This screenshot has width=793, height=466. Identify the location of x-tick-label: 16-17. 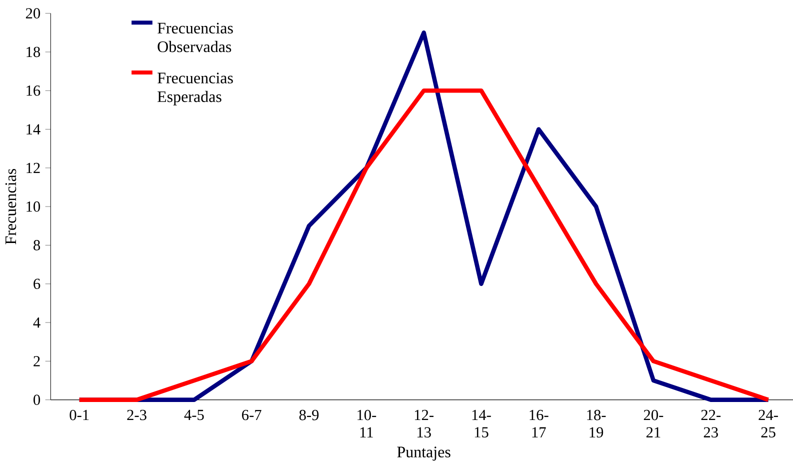
(539, 424).